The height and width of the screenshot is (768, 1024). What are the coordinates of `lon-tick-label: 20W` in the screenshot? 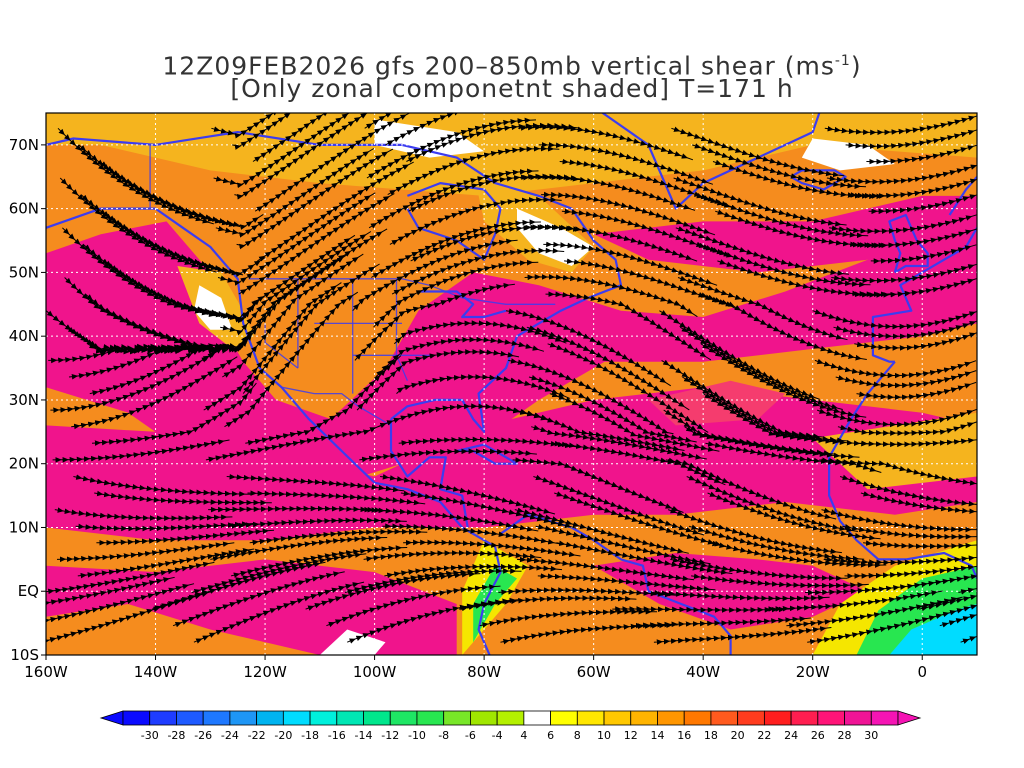 It's located at (813, 672).